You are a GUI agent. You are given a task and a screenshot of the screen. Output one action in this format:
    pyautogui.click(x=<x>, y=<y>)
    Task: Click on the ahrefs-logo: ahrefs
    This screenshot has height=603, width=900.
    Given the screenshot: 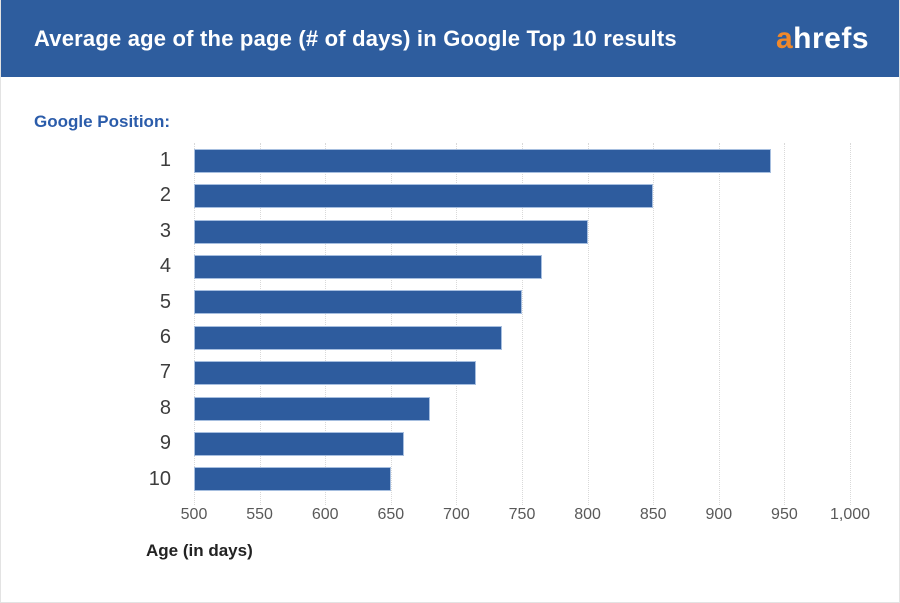 What is the action you would take?
    pyautogui.click(x=822, y=38)
    